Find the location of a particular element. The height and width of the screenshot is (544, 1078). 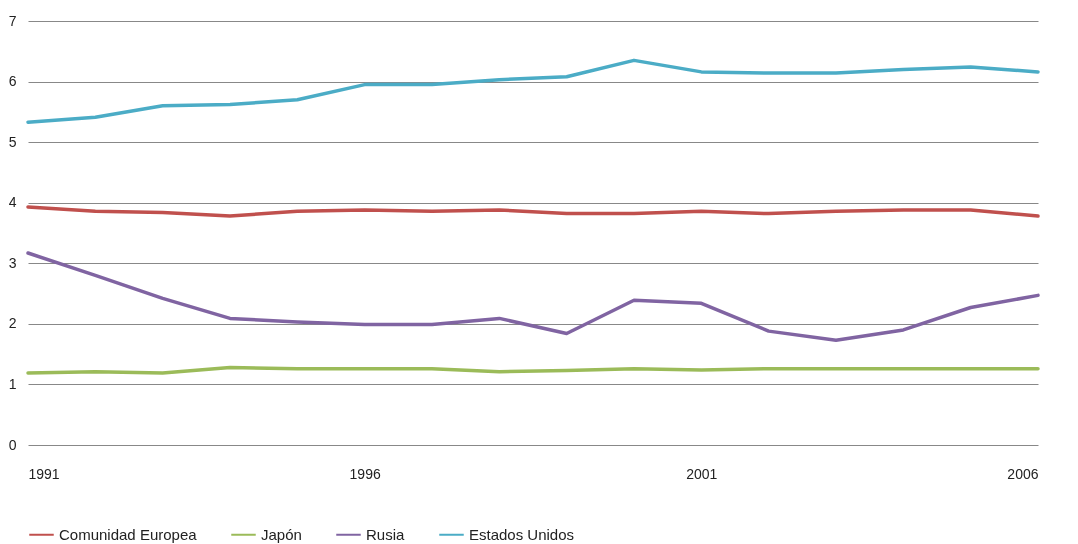

legend-label: Comunidad Europea is located at coordinates (128, 534).